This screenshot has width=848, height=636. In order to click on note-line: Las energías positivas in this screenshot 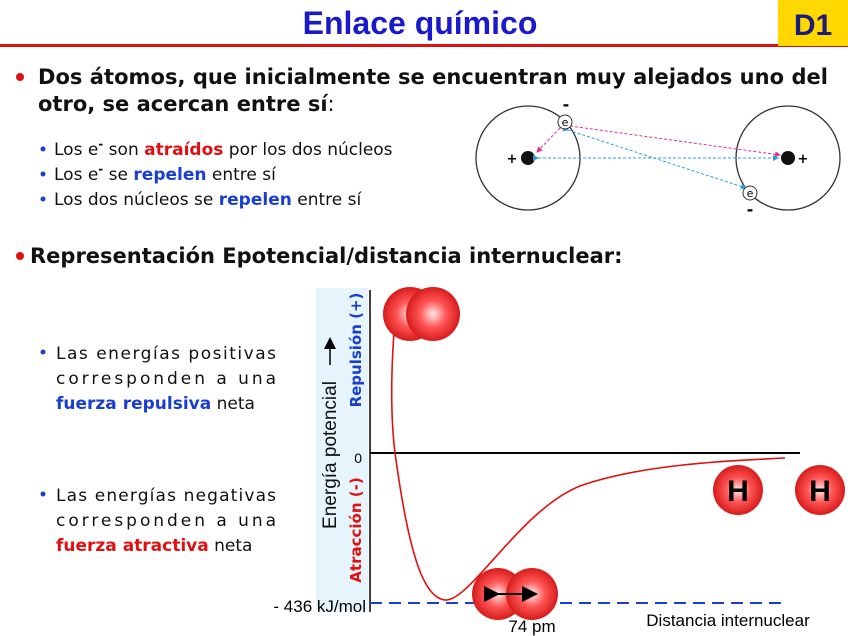, I will do `click(166, 354)`.